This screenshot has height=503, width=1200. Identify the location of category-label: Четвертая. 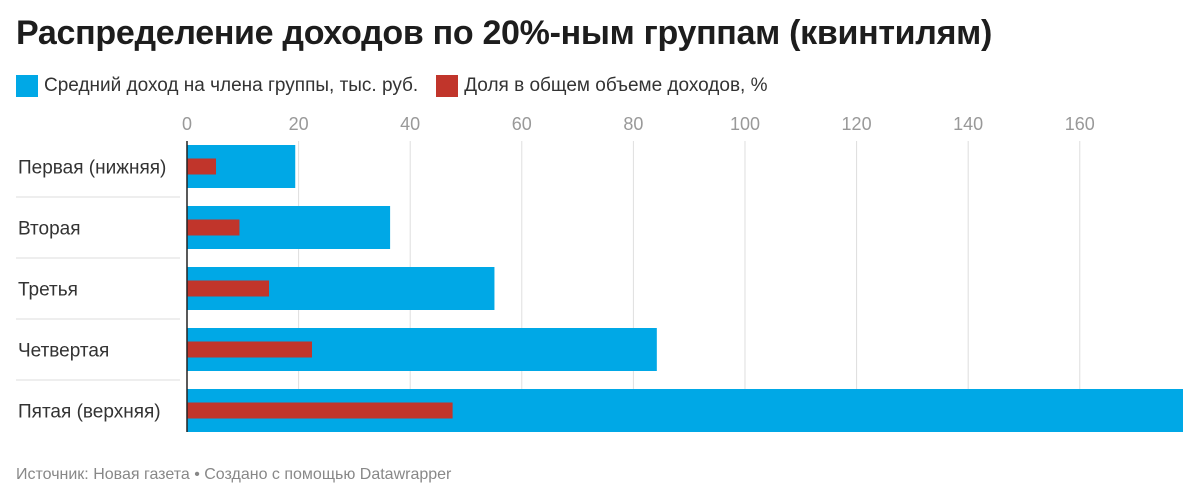
(63, 351).